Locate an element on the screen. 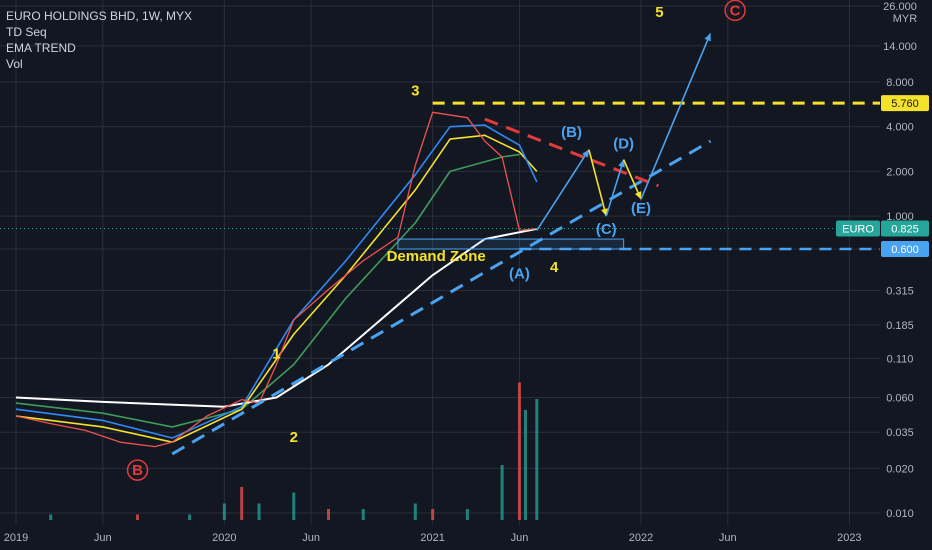 The width and height of the screenshot is (932, 550). price-tag-value: 0.600 is located at coordinates (905, 250).